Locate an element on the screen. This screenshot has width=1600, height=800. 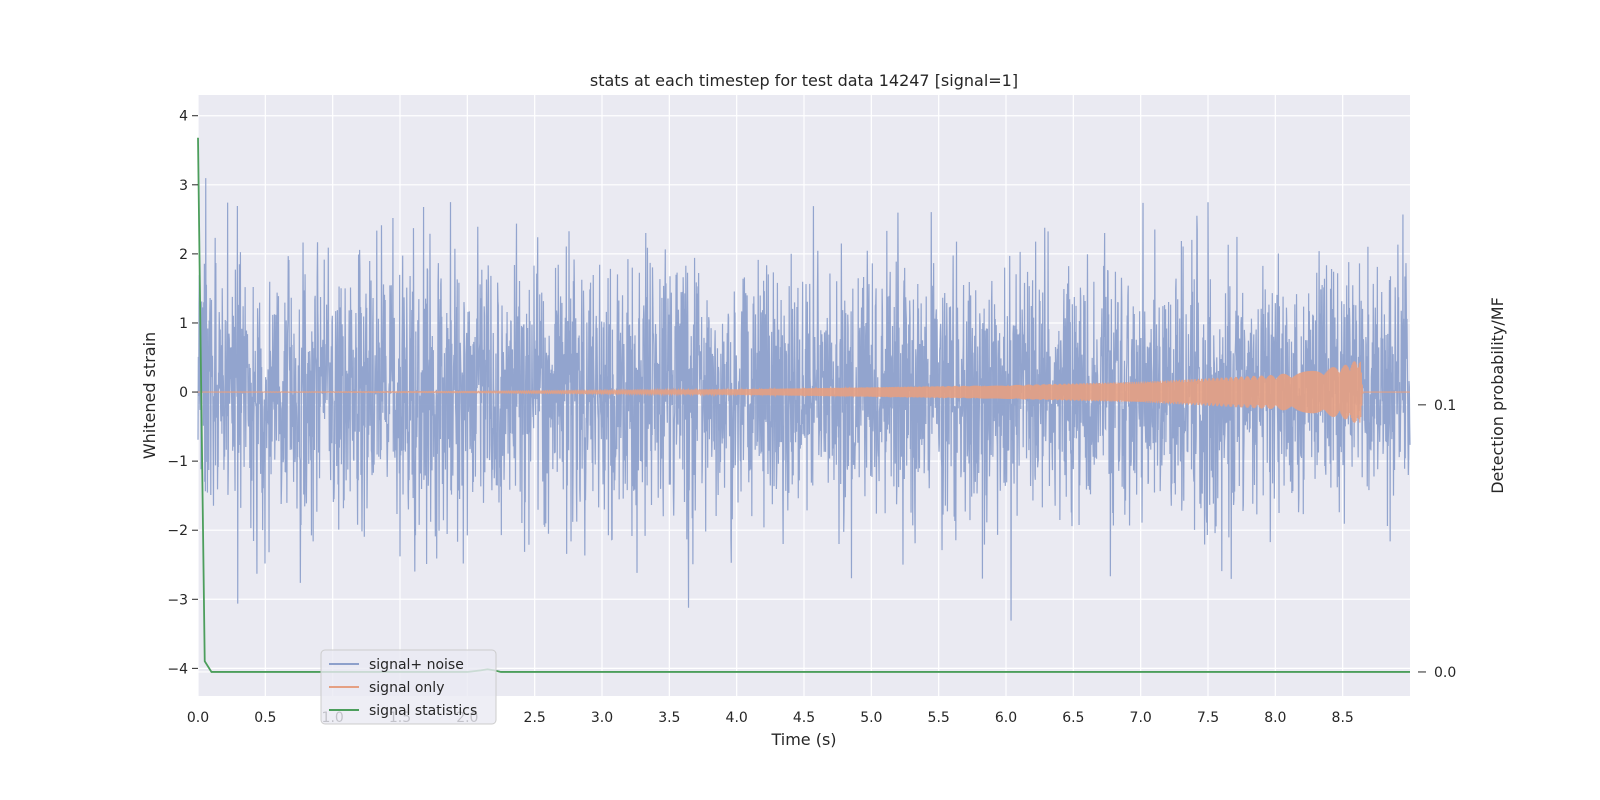
x-tick-label-11: 5.5 is located at coordinates (939, 718).